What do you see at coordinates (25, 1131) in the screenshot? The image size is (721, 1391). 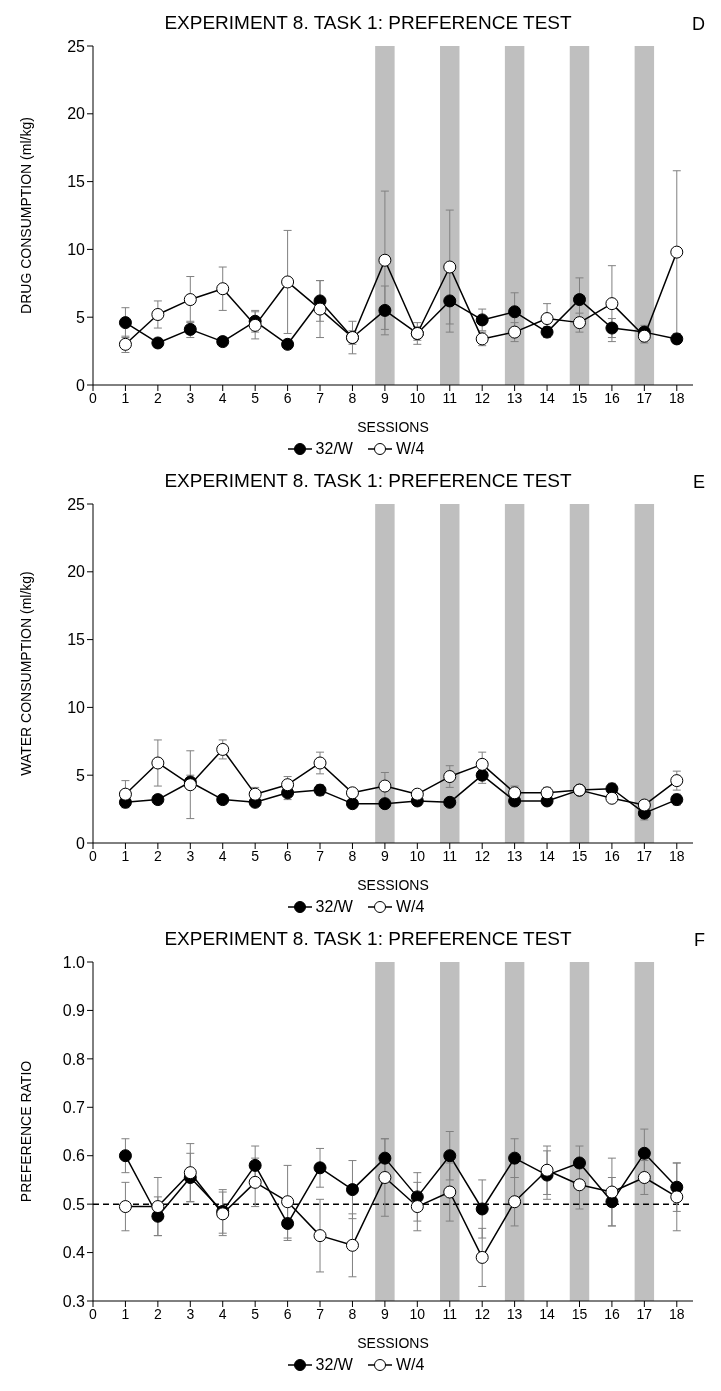 I see `y-axis-title: PREFERENCE RATIO` at bounding box center [25, 1131].